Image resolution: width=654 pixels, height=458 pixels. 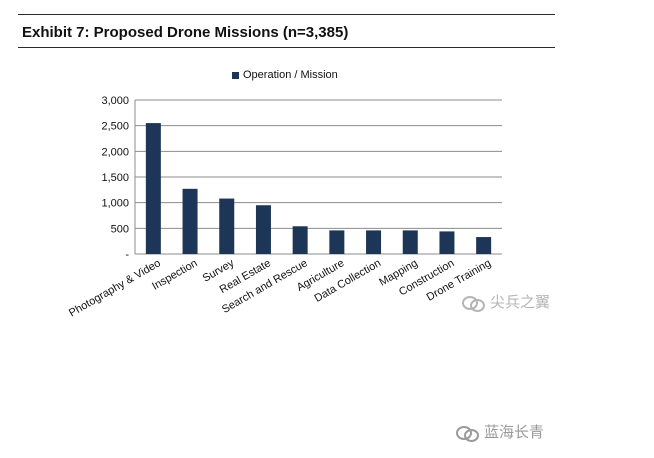 I want to click on legend-swatch, so click(x=235, y=75).